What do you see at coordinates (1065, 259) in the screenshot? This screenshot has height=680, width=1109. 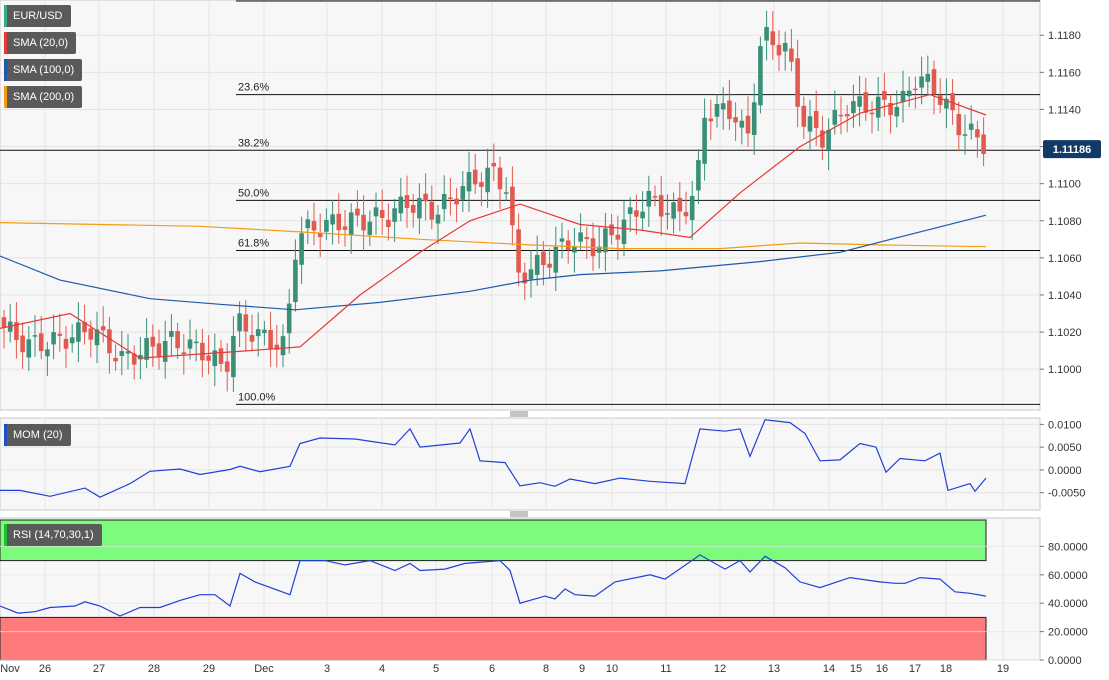 I see `price-tick-label-3: 1.1060` at bounding box center [1065, 259].